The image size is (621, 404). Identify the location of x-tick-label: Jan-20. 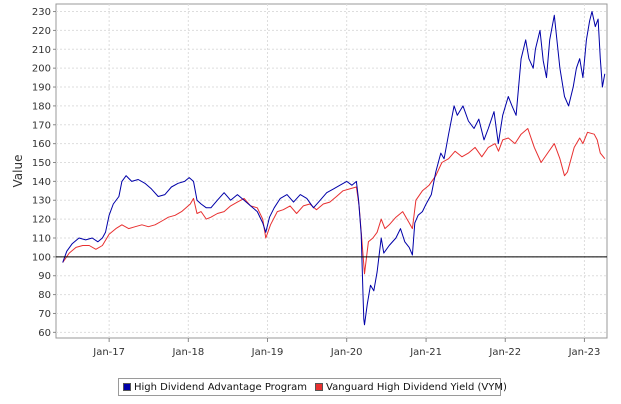
(346, 352).